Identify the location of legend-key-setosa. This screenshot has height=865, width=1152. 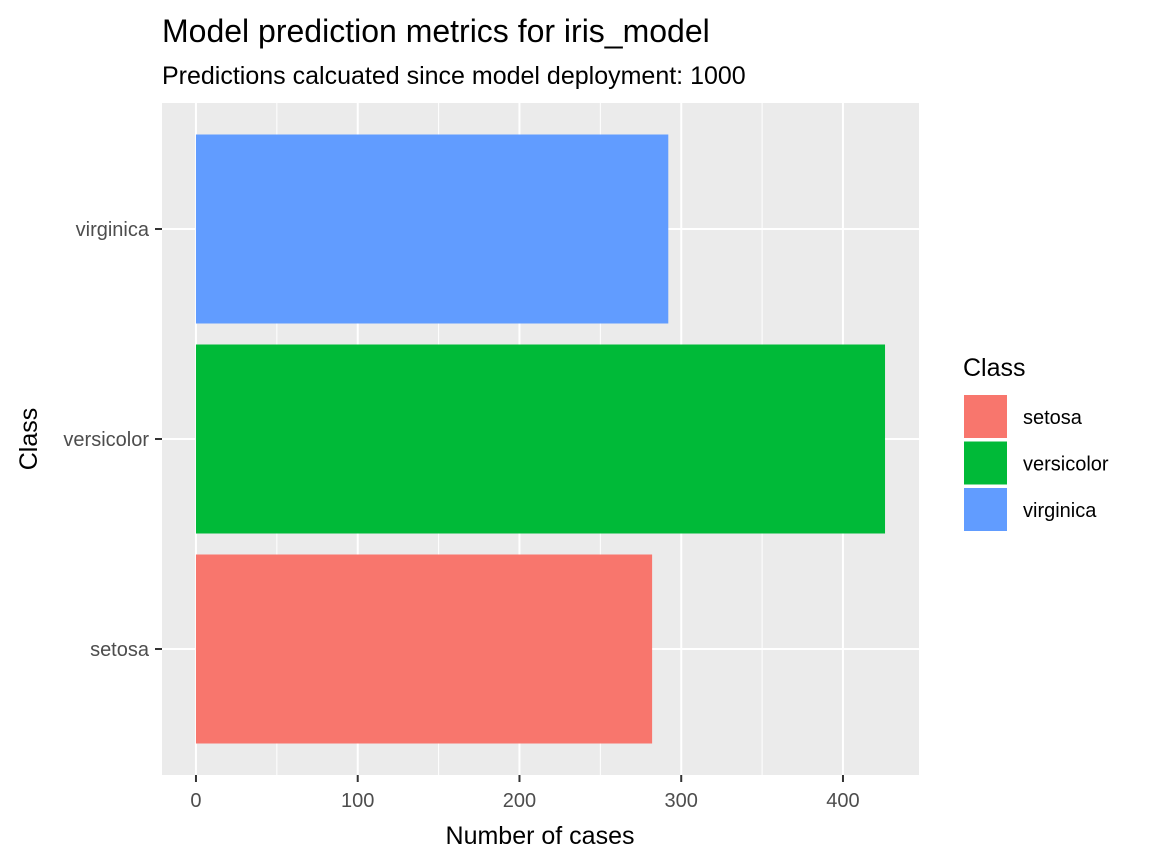
(985, 416).